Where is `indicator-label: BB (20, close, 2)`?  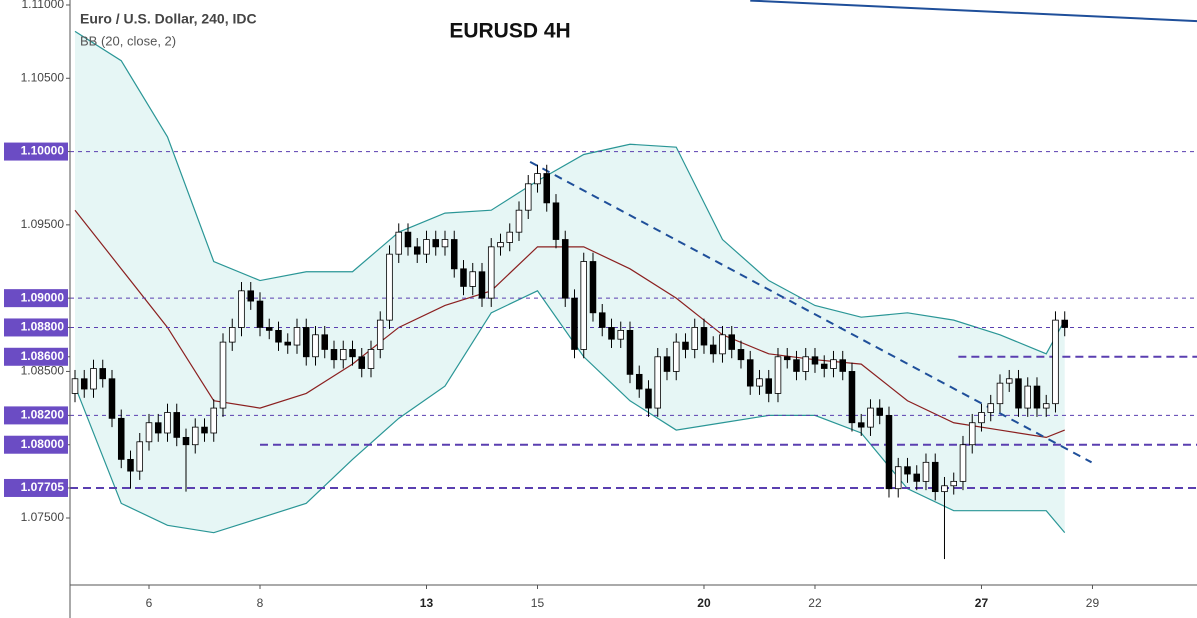 indicator-label: BB (20, close, 2) is located at coordinates (128, 40).